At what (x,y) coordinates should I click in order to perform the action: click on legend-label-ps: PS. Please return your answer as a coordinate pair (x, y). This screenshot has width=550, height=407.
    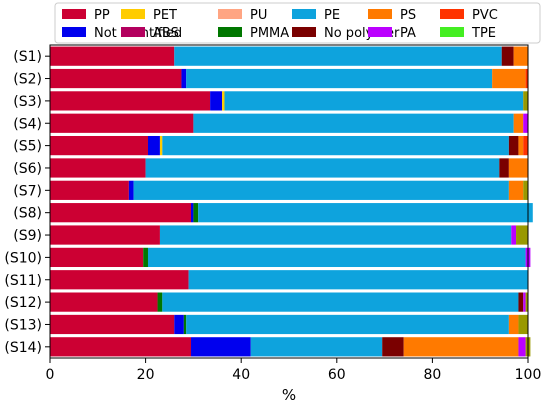
    Looking at the image, I should click on (408, 15).